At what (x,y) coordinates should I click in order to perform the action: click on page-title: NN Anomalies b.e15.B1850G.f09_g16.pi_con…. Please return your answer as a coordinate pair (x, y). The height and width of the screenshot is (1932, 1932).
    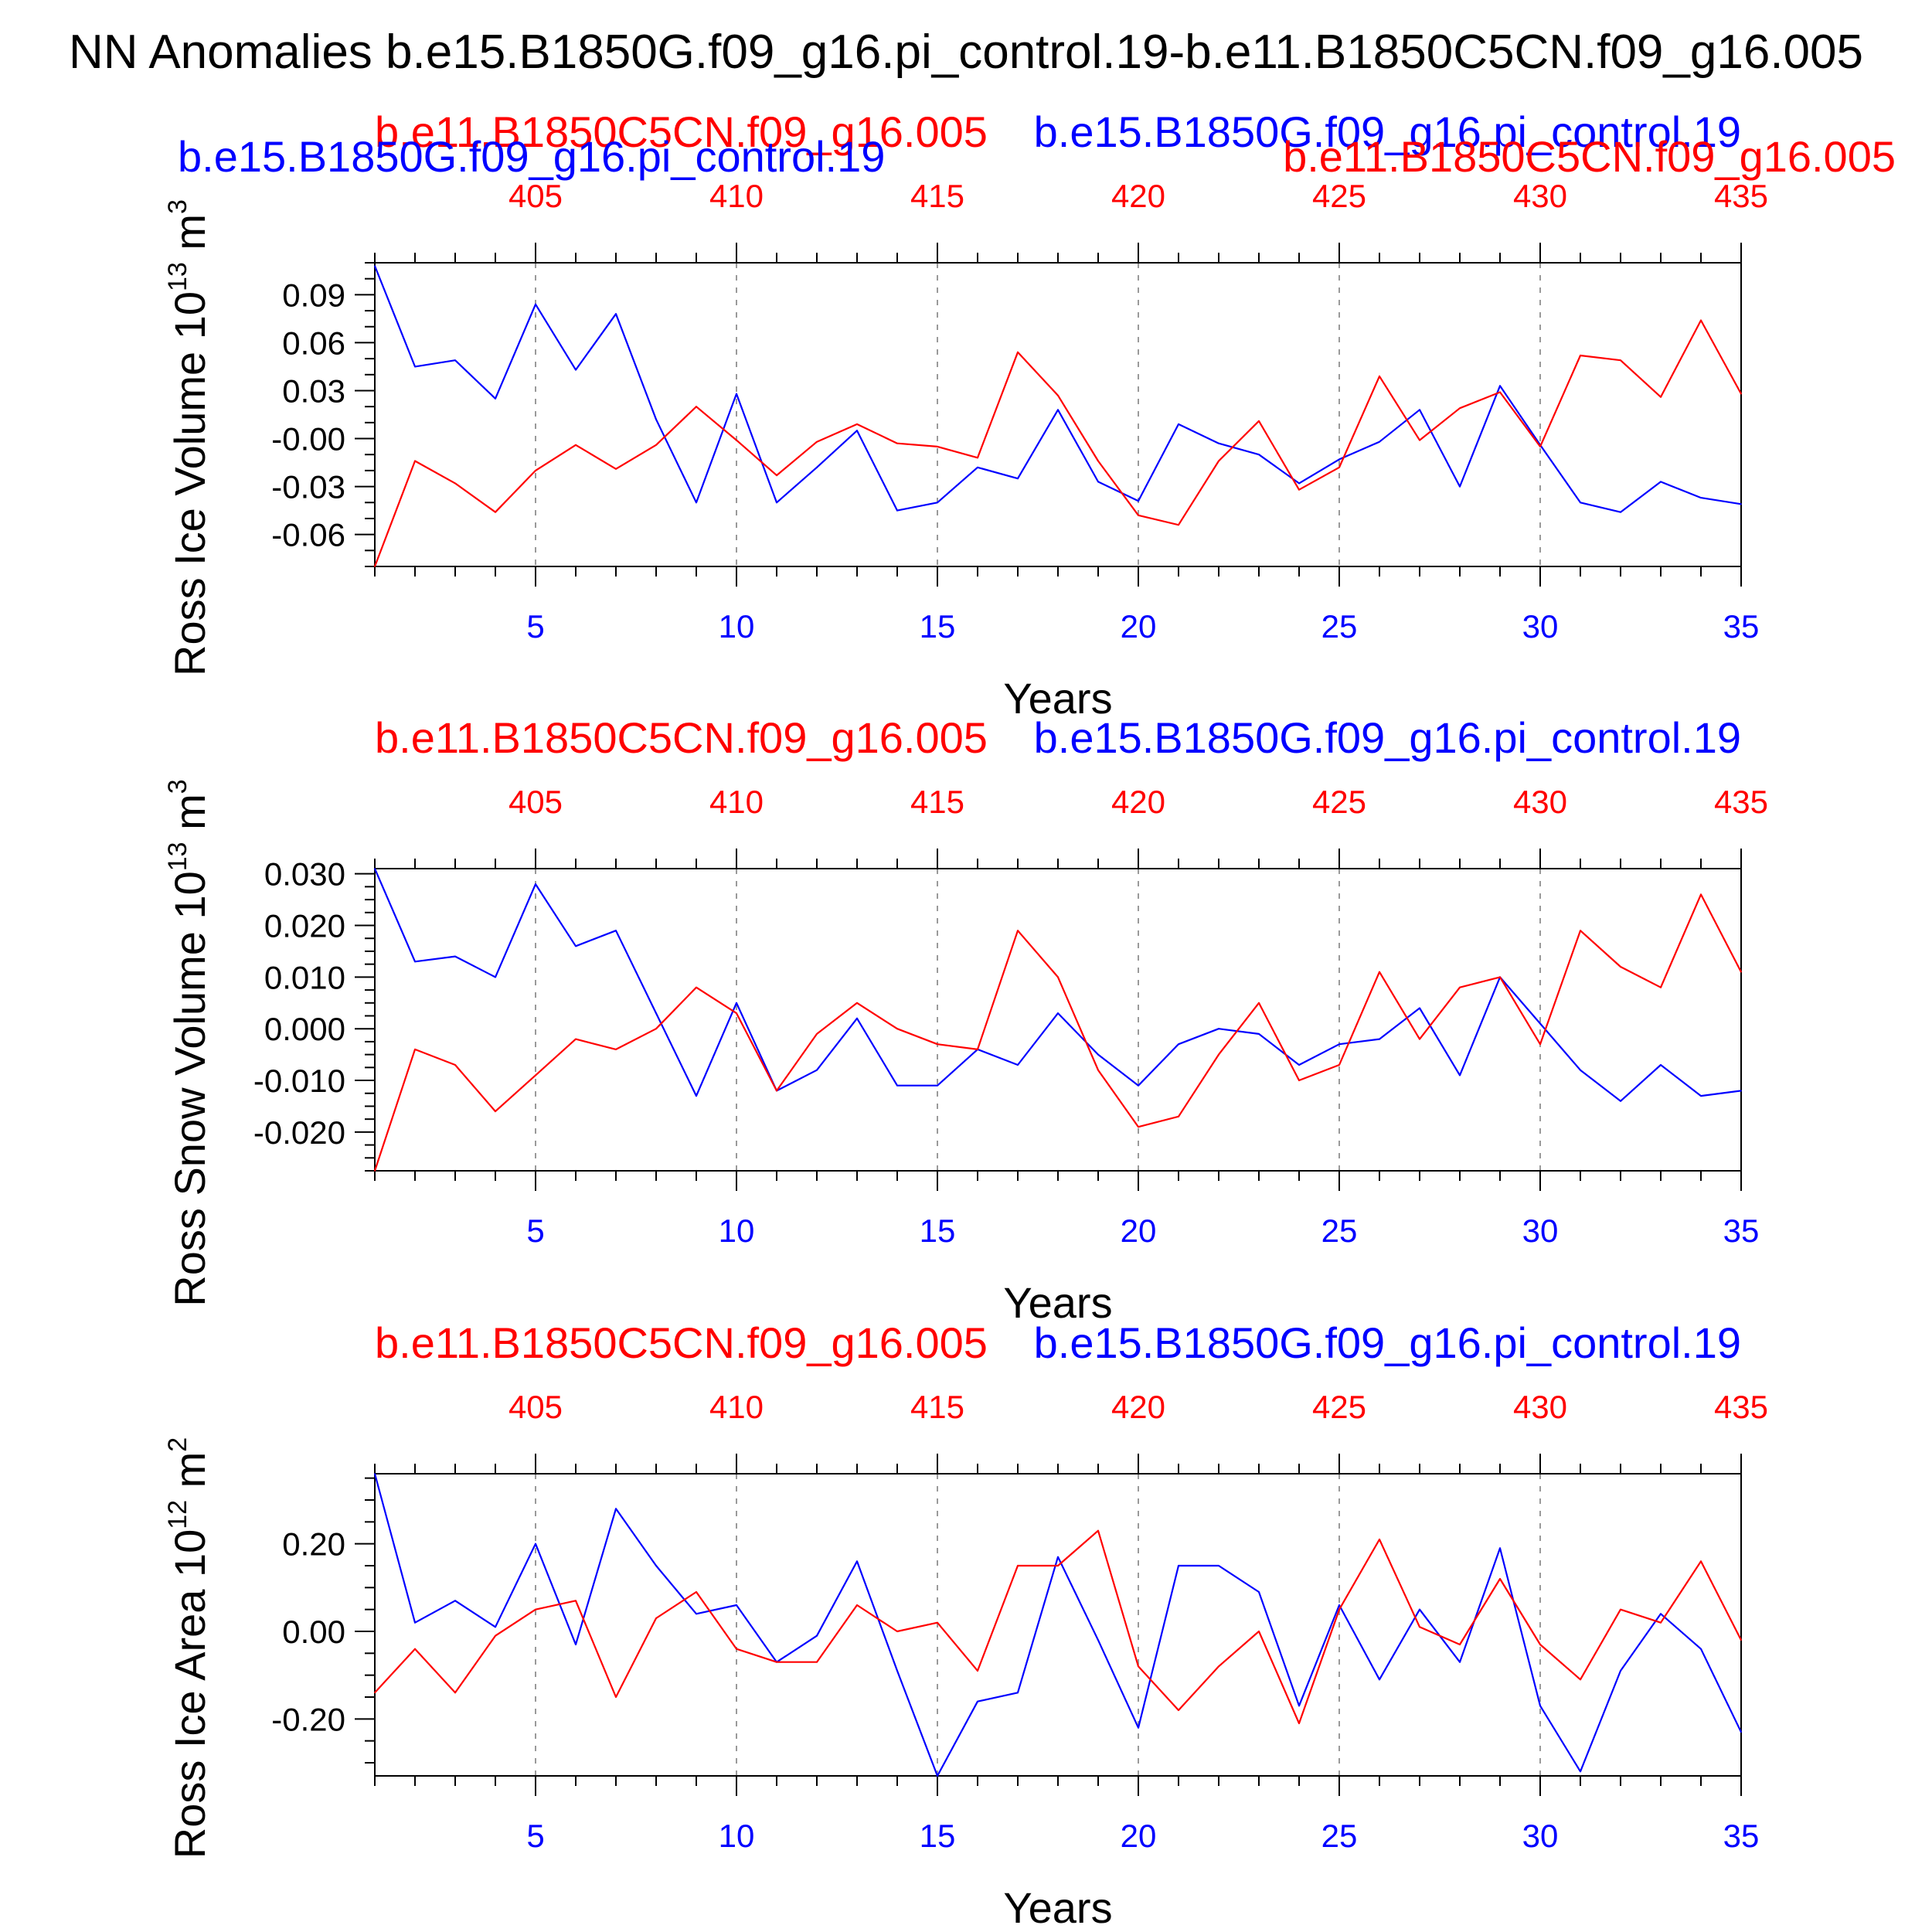
    Looking at the image, I should click on (966, 53).